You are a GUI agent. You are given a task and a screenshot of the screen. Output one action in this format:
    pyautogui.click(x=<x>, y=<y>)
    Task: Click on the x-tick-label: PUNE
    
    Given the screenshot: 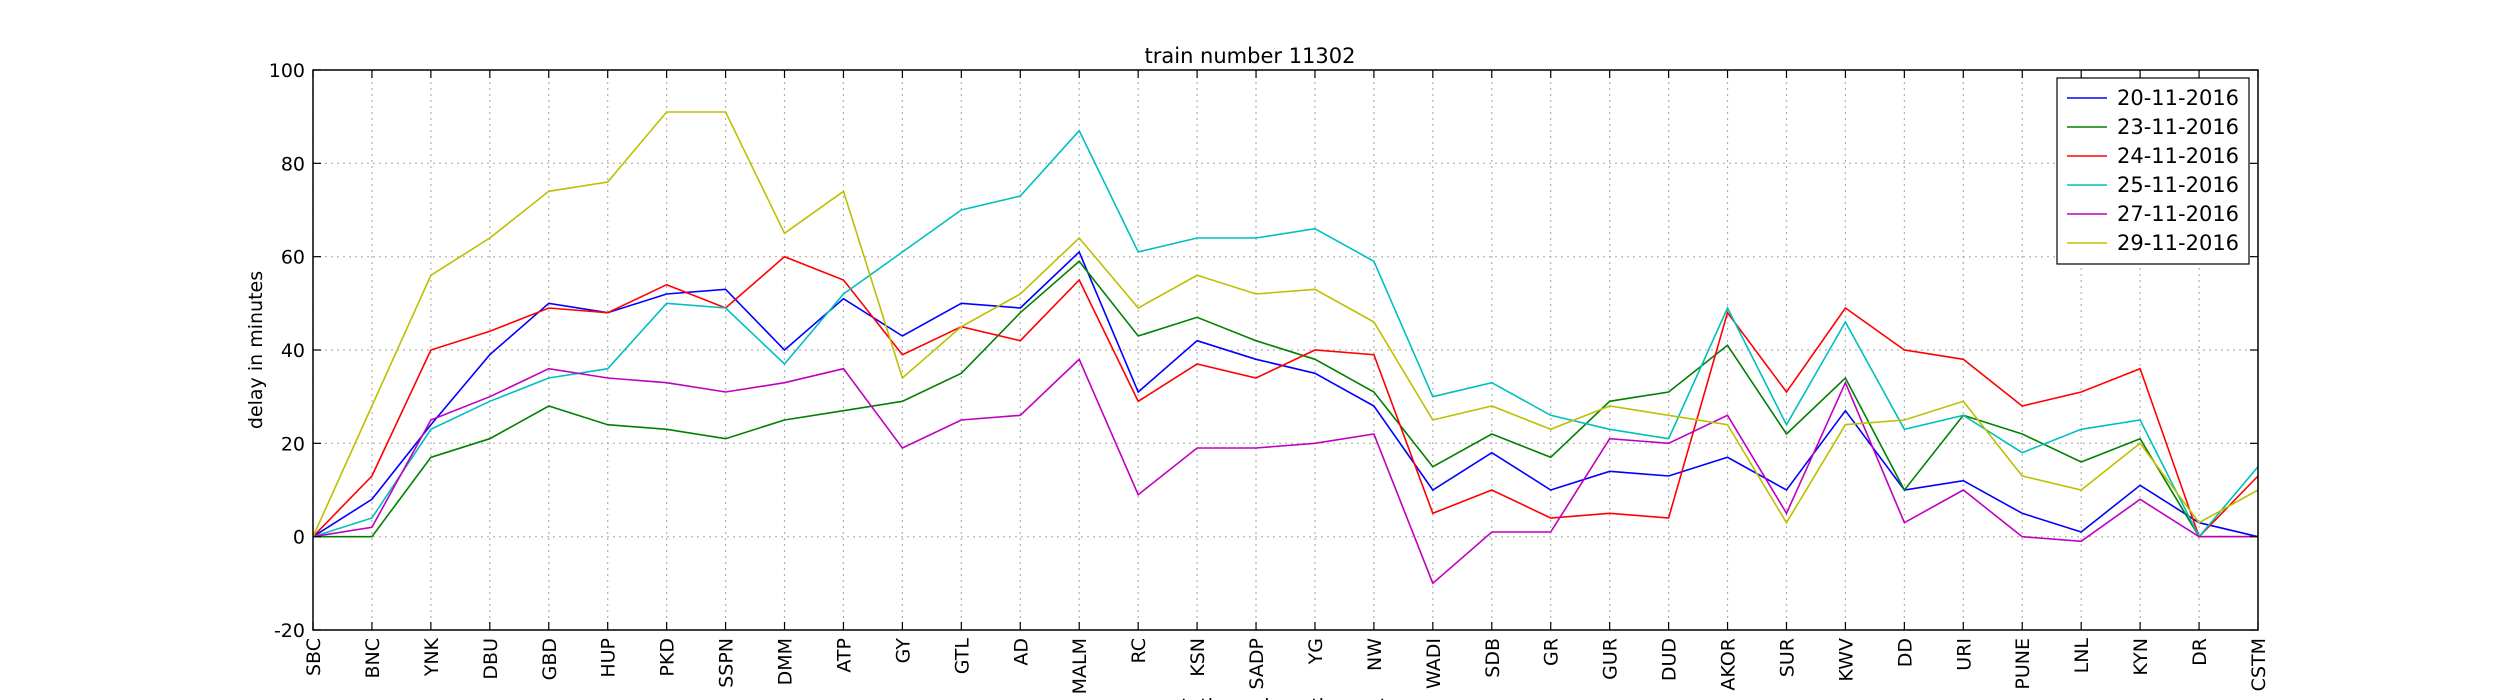 What is the action you would take?
    pyautogui.click(x=2023, y=664)
    